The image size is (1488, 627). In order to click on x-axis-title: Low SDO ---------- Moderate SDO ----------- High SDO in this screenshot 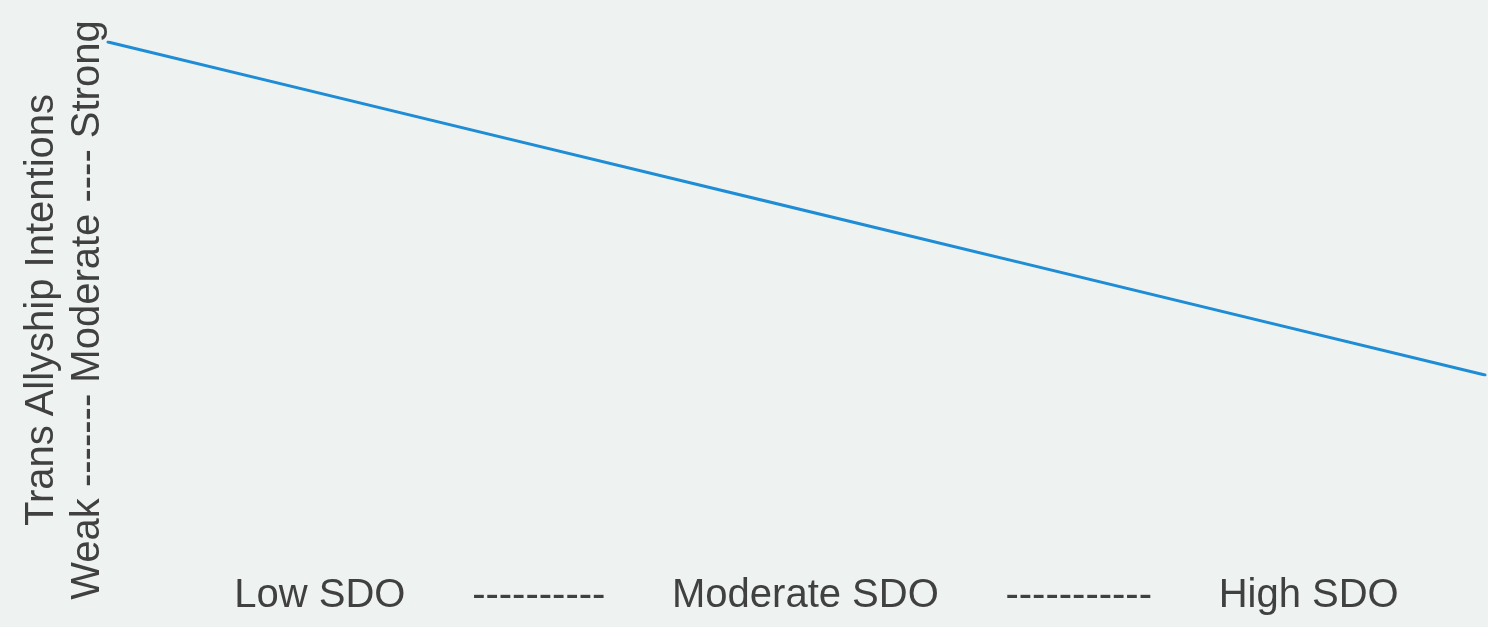, I will do `click(816, 592)`.